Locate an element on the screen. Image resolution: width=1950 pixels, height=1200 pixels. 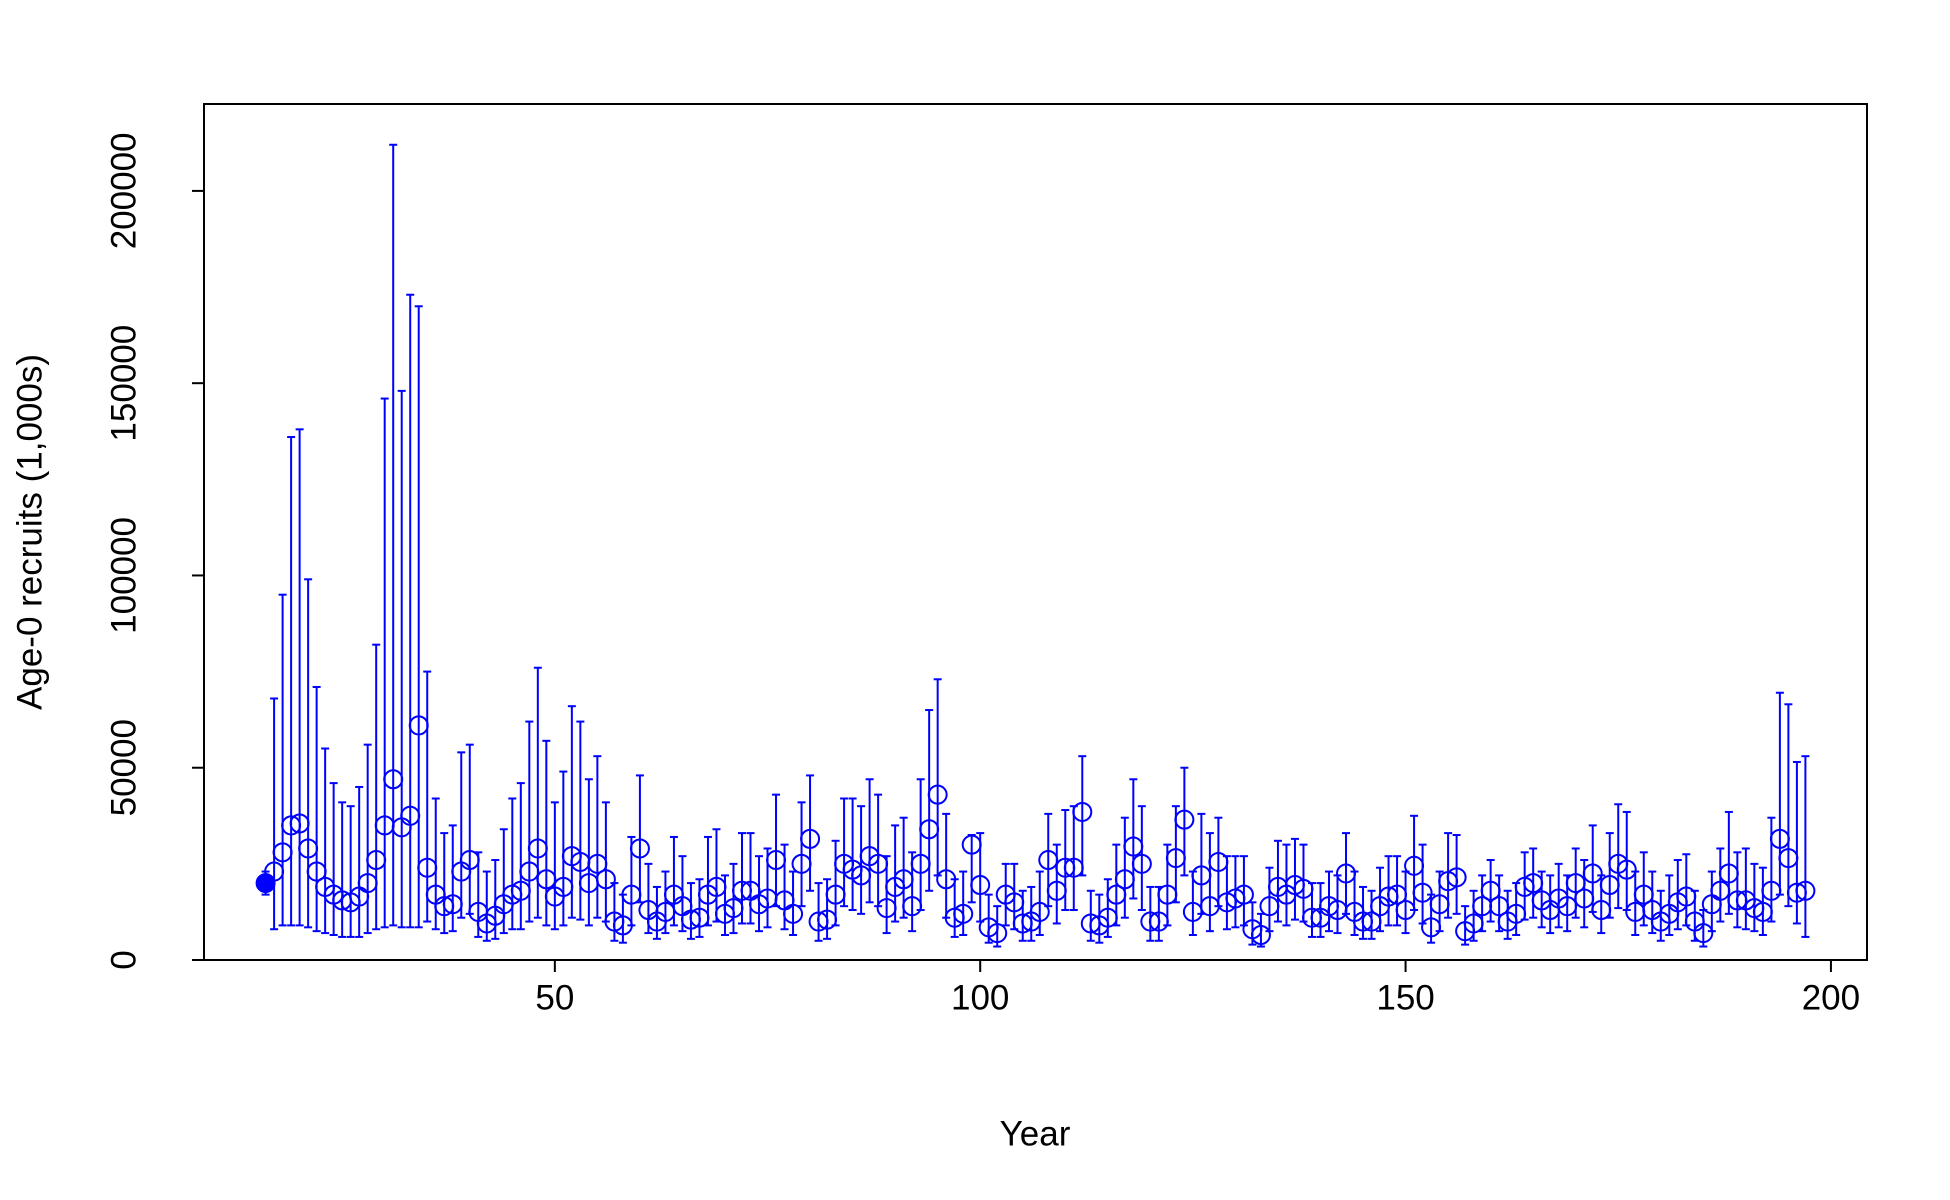
x-axis-label: Year is located at coordinates (1035, 1133).